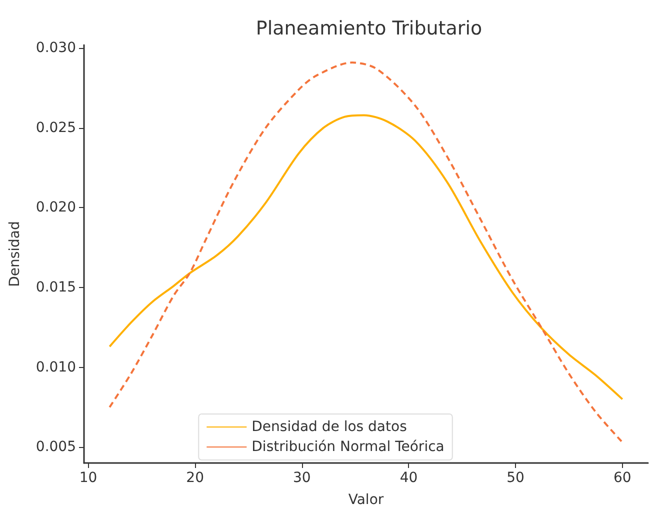 The image size is (651, 512). I want to click on legend-label: Densidad de los datos, so click(329, 427).